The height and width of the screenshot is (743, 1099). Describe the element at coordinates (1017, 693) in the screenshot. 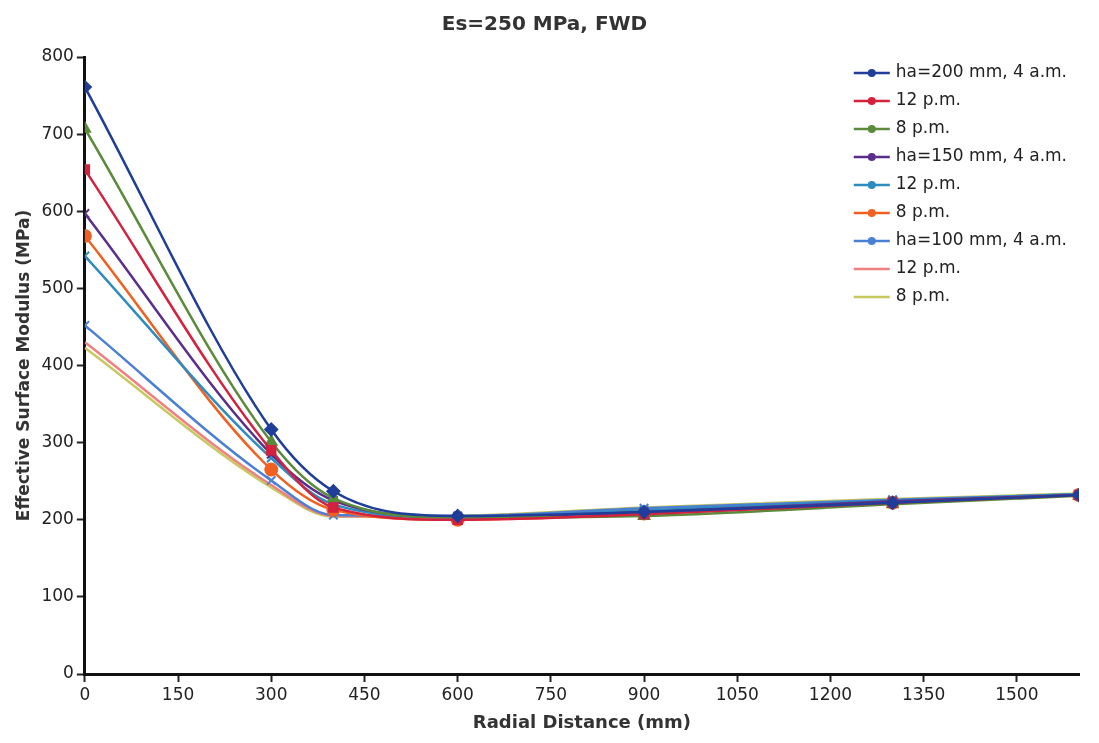

I see `x-tick-label: 1500` at that location.